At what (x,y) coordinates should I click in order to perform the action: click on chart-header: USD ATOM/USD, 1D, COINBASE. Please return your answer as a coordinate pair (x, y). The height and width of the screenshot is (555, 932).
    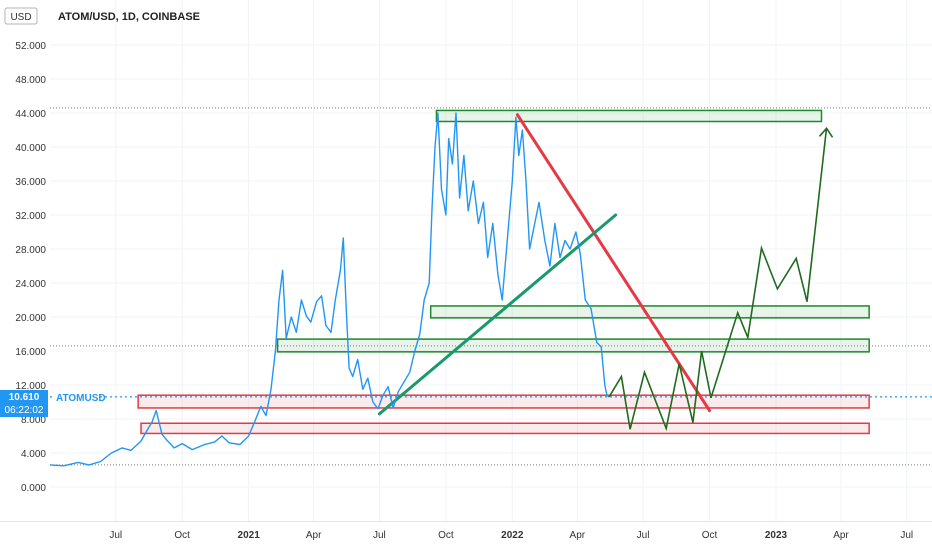
    Looking at the image, I should click on (102, 16).